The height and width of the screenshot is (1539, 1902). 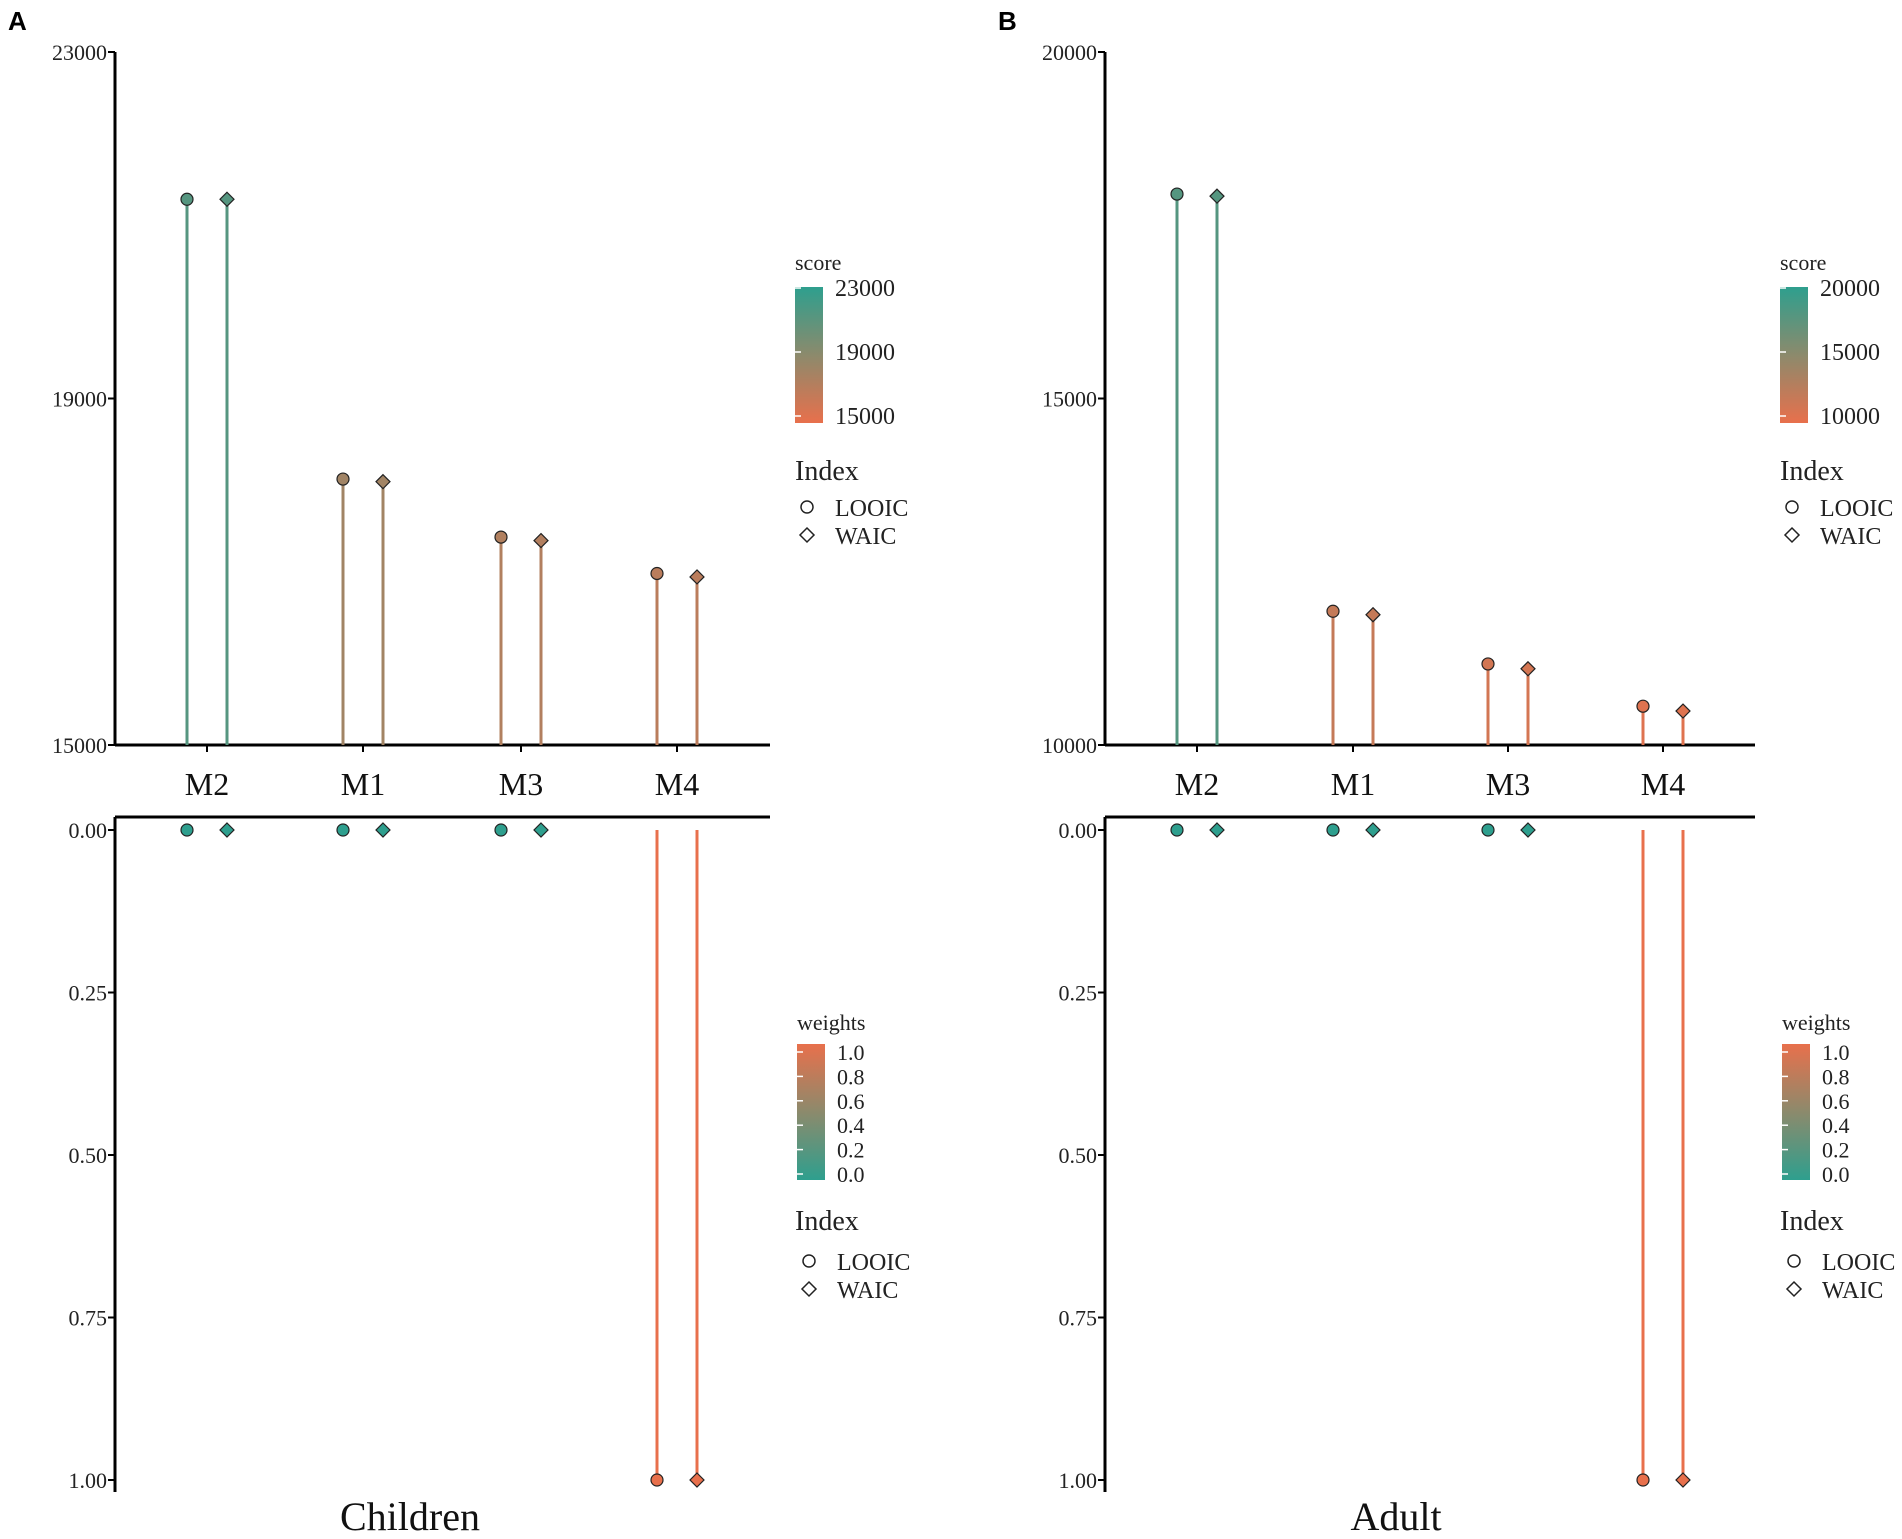 What do you see at coordinates (410, 1516) in the screenshot?
I see `group-label: Children` at bounding box center [410, 1516].